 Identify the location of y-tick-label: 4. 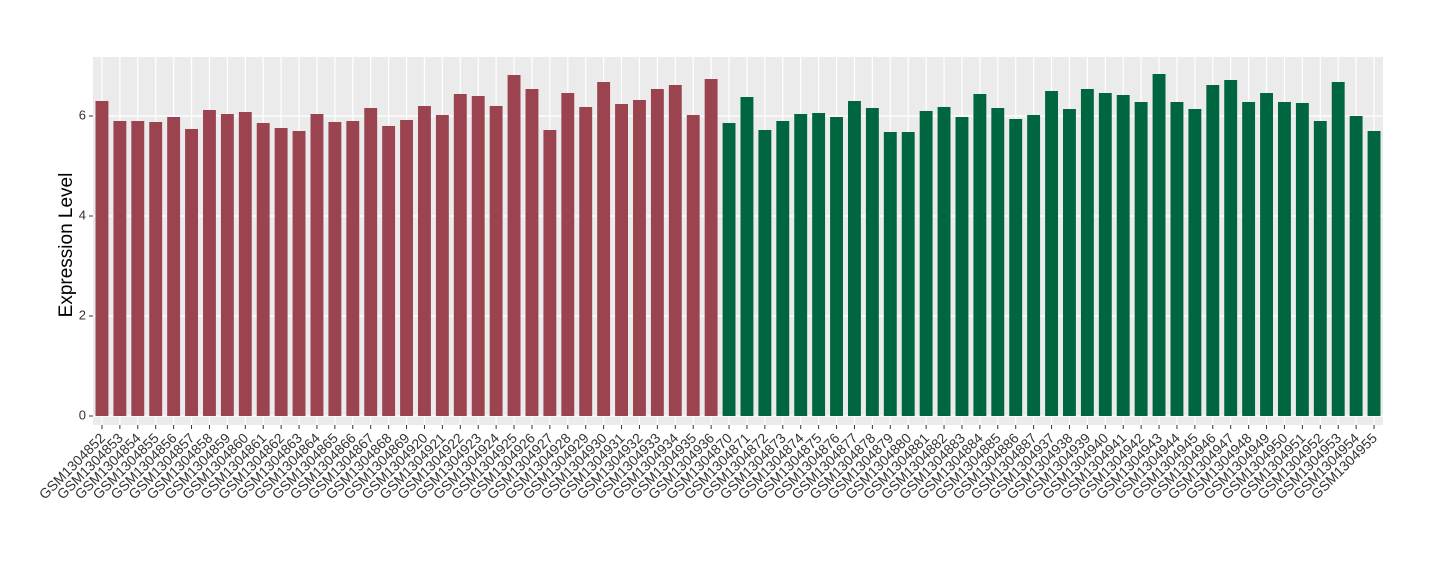
(82, 214).